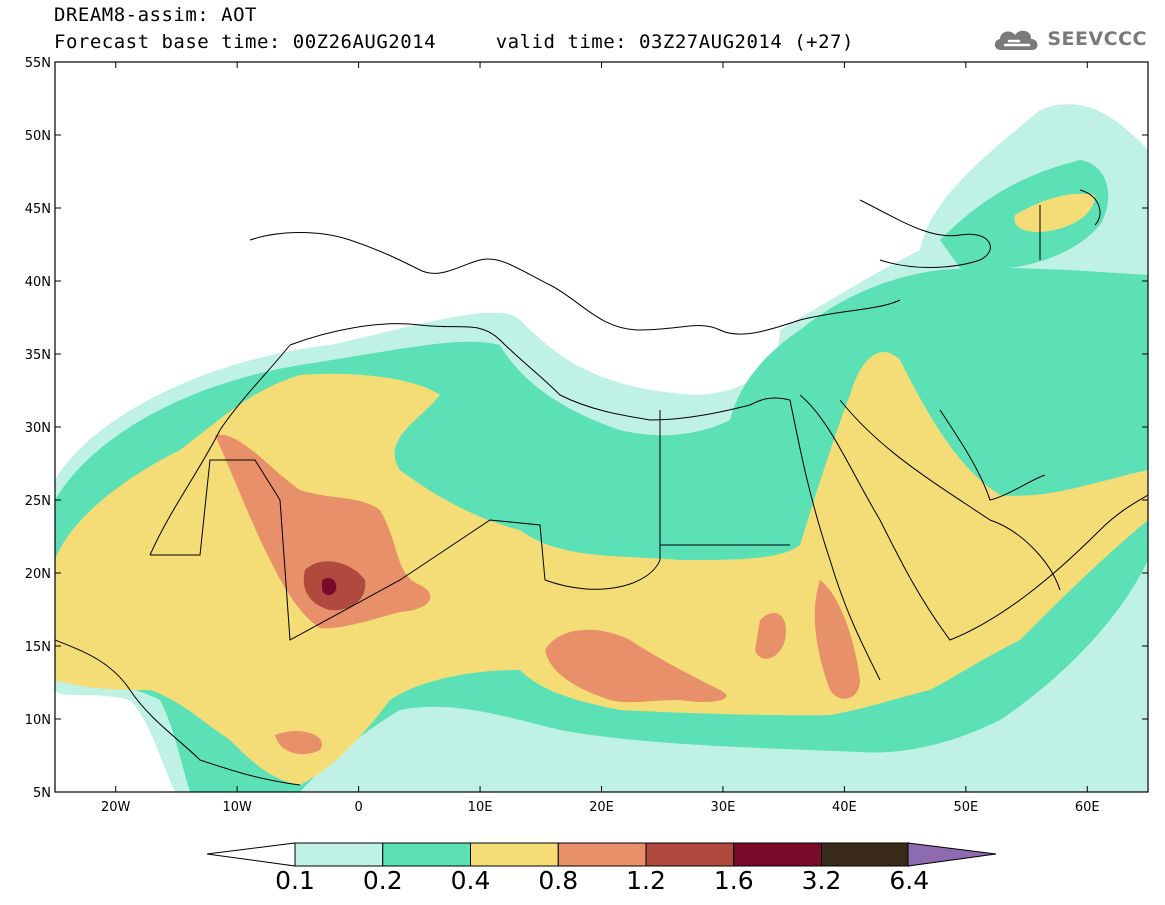 This screenshot has width=1165, height=905. I want to click on map-title: DREAM8-assim: AOT, so click(155, 15).